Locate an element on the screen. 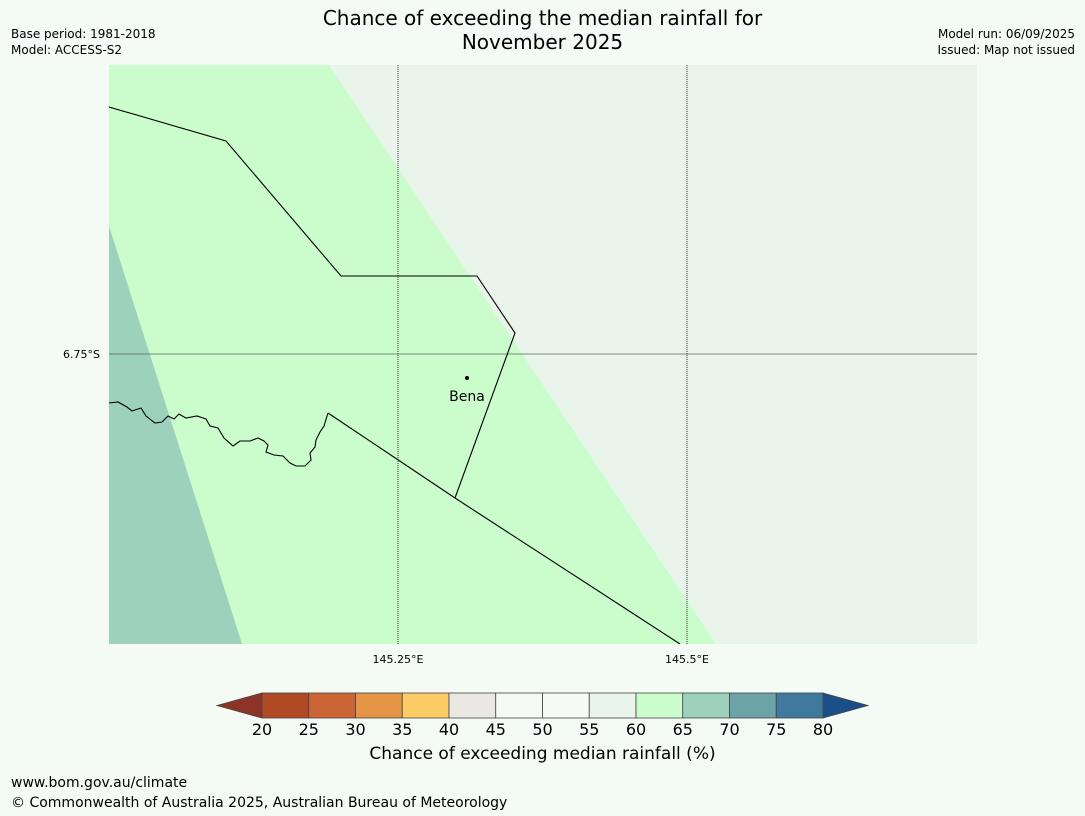 The width and height of the screenshot is (1085, 816). colorbar: 20 25 30 35 40 45 50 55 60 65 70 75 80 is located at coordinates (542, 715).